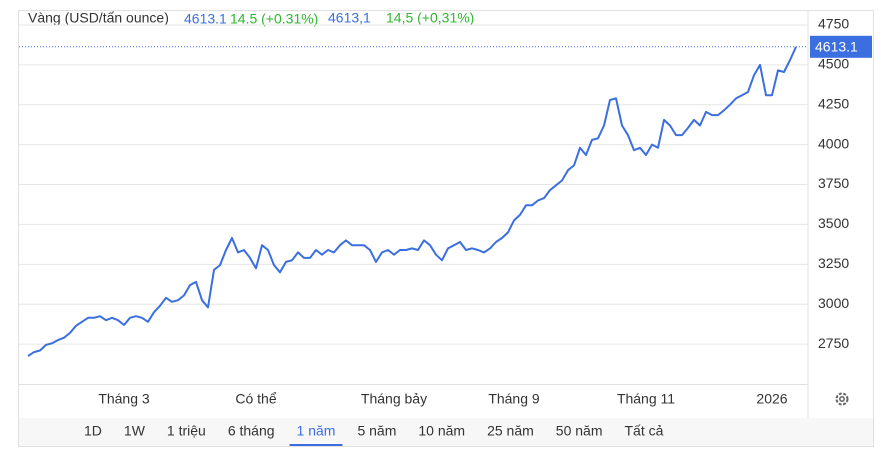 The height and width of the screenshot is (472, 896). I want to click on price: 4613.1, so click(205, 19).